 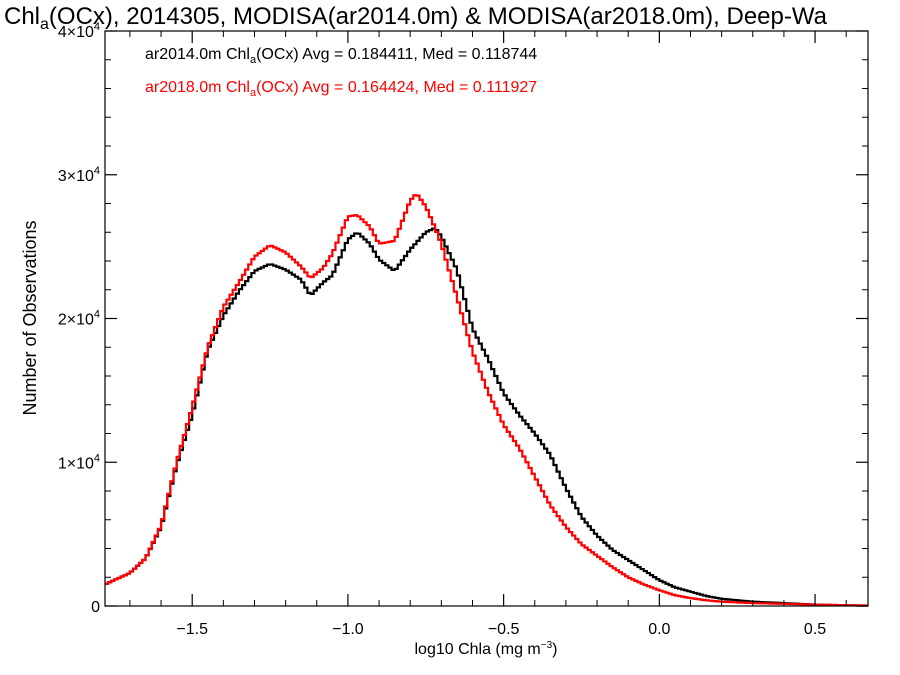 I want to click on x-axis-label: log10 Chla (mg m−3), so click(x=485, y=649).